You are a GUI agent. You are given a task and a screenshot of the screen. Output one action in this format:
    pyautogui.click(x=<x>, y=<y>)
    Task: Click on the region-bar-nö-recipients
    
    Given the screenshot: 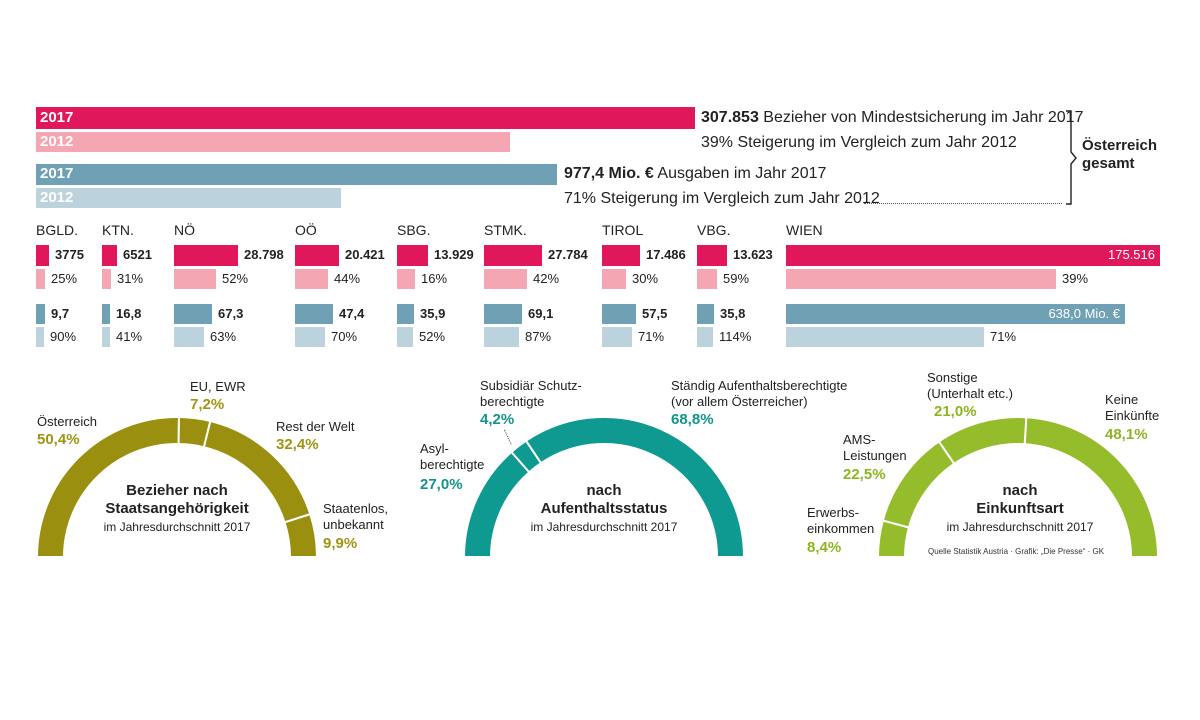 What is the action you would take?
    pyautogui.click(x=206, y=255)
    